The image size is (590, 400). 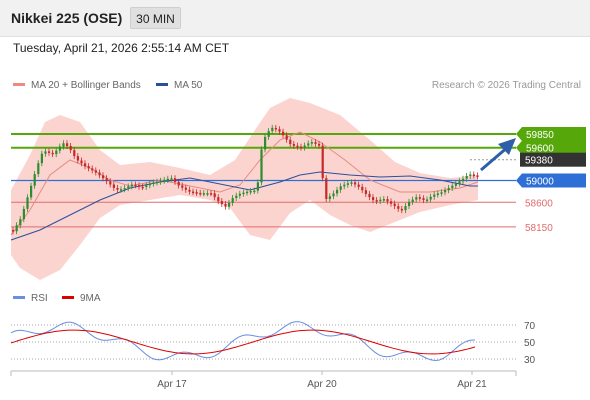 I want to click on support-label-58150: 58150, so click(x=539, y=228).